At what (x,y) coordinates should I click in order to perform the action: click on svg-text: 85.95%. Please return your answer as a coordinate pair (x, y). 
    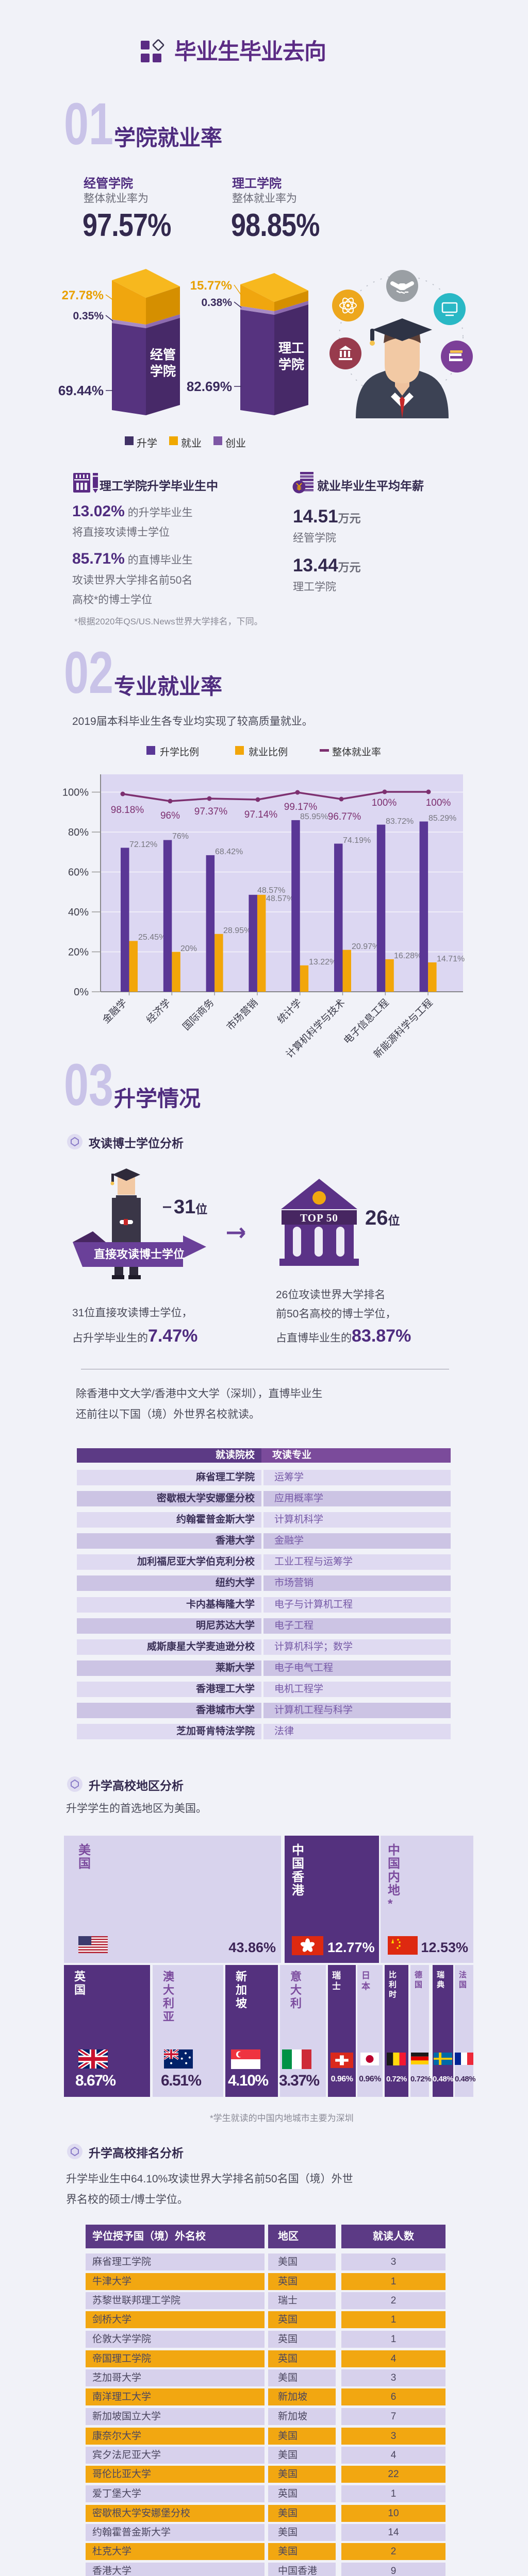
    Looking at the image, I should click on (314, 816).